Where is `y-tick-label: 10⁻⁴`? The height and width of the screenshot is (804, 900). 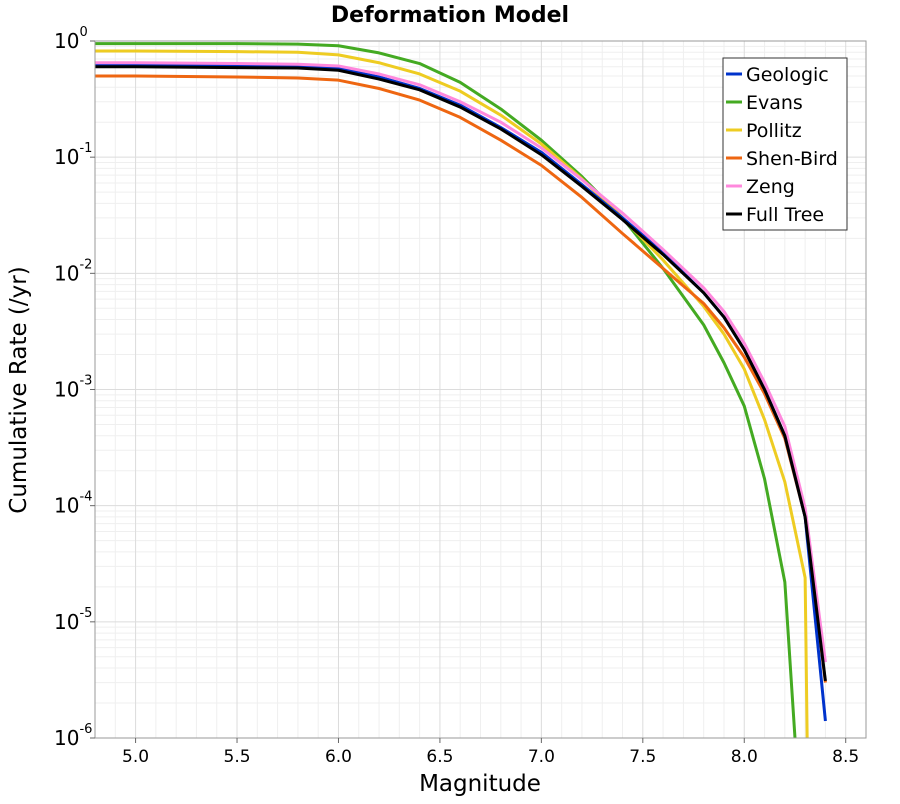 y-tick-label: 10⁻⁴ is located at coordinates (73, 504).